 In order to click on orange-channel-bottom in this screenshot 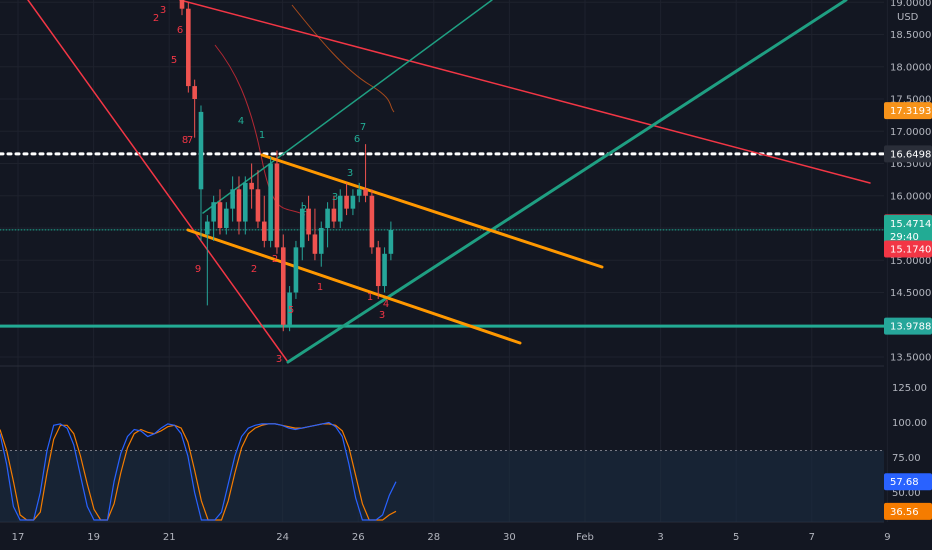, I will do `click(354, 286)`.